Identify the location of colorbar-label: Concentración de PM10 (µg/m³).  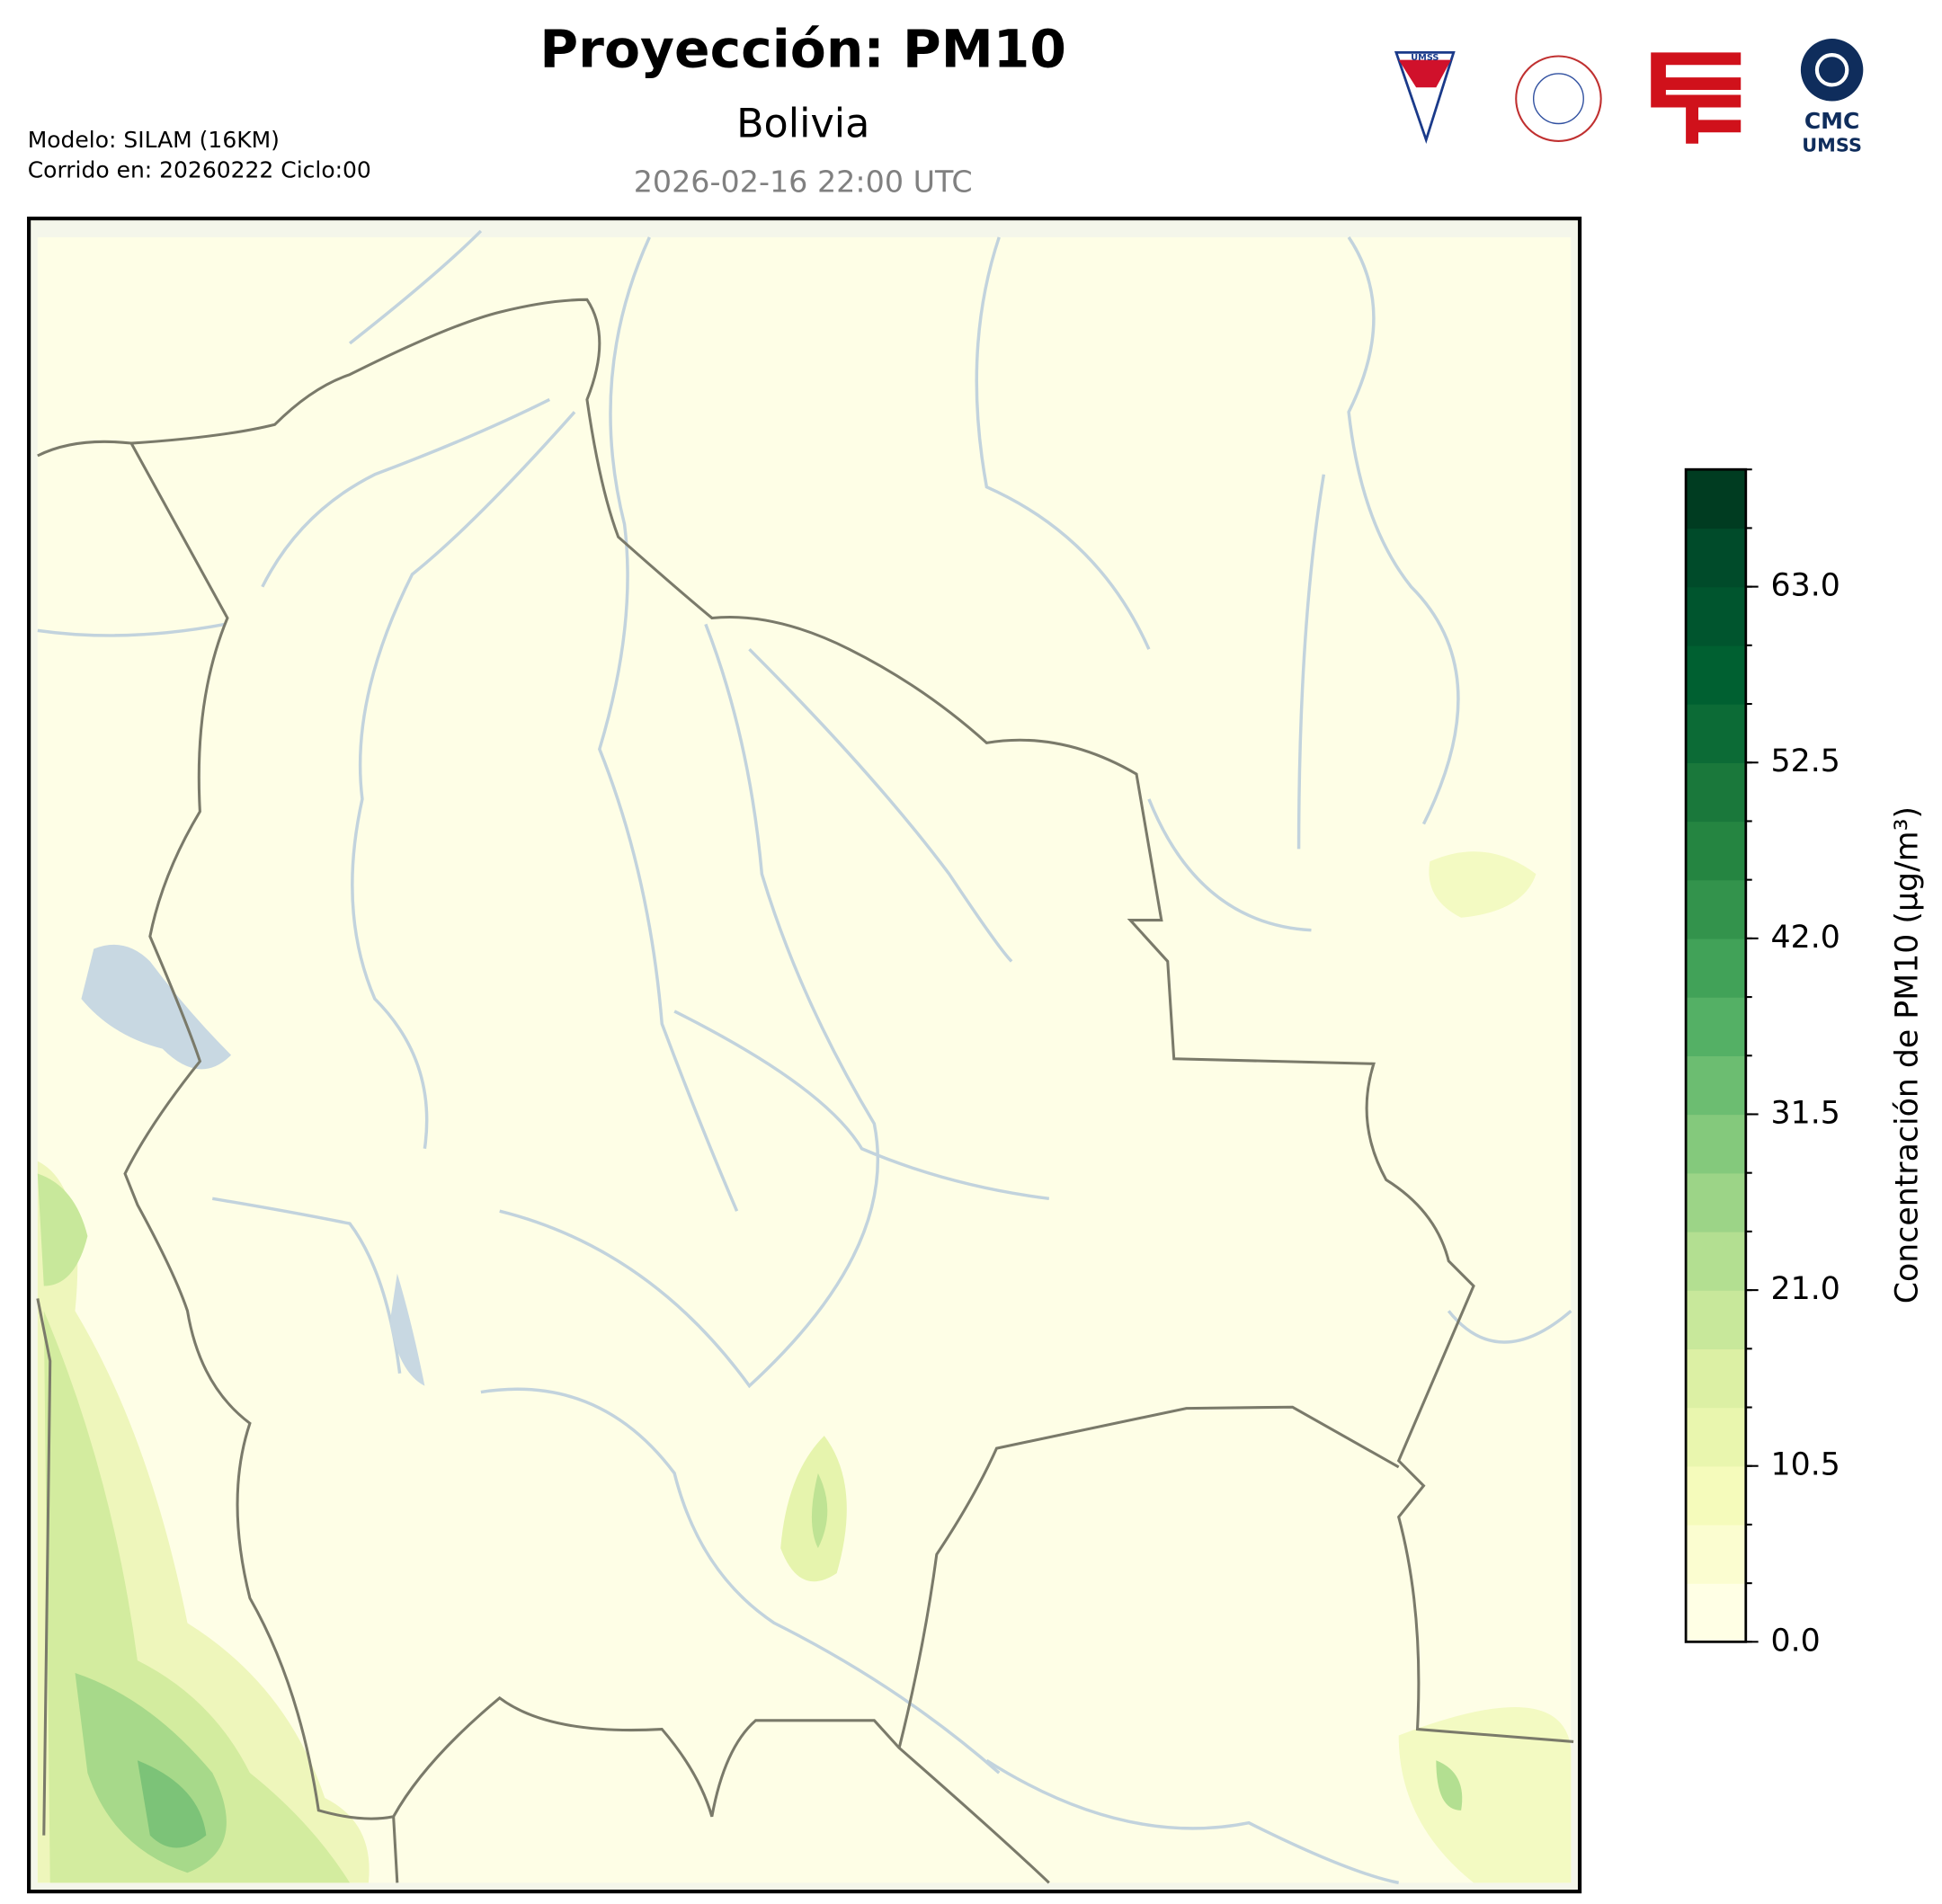
(1907, 1054).